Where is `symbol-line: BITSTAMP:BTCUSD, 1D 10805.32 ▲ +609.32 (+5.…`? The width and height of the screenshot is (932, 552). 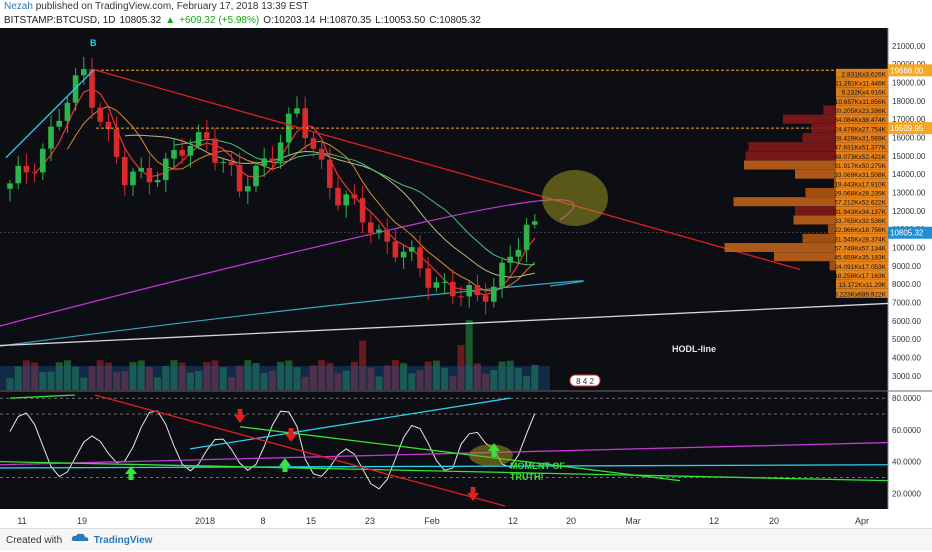
symbol-line: BITSTAMP:BTCUSD, 1D 10805.32 ▲ +609.32 (+5.… is located at coordinates (466, 21).